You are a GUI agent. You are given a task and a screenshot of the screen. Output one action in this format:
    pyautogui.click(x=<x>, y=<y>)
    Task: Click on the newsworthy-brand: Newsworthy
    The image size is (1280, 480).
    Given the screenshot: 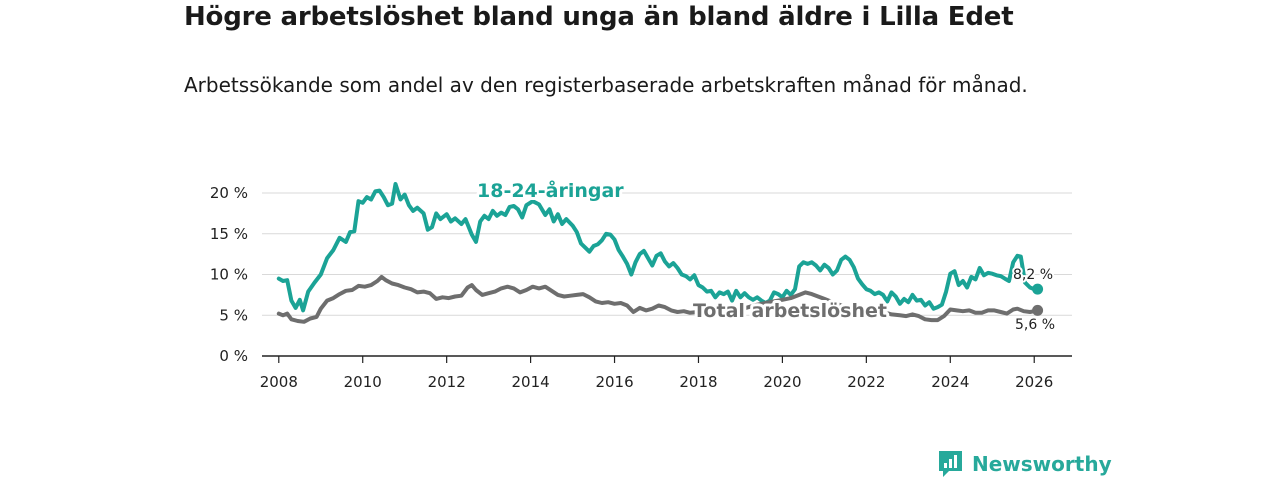 What is the action you would take?
    pyautogui.click(x=1024, y=464)
    